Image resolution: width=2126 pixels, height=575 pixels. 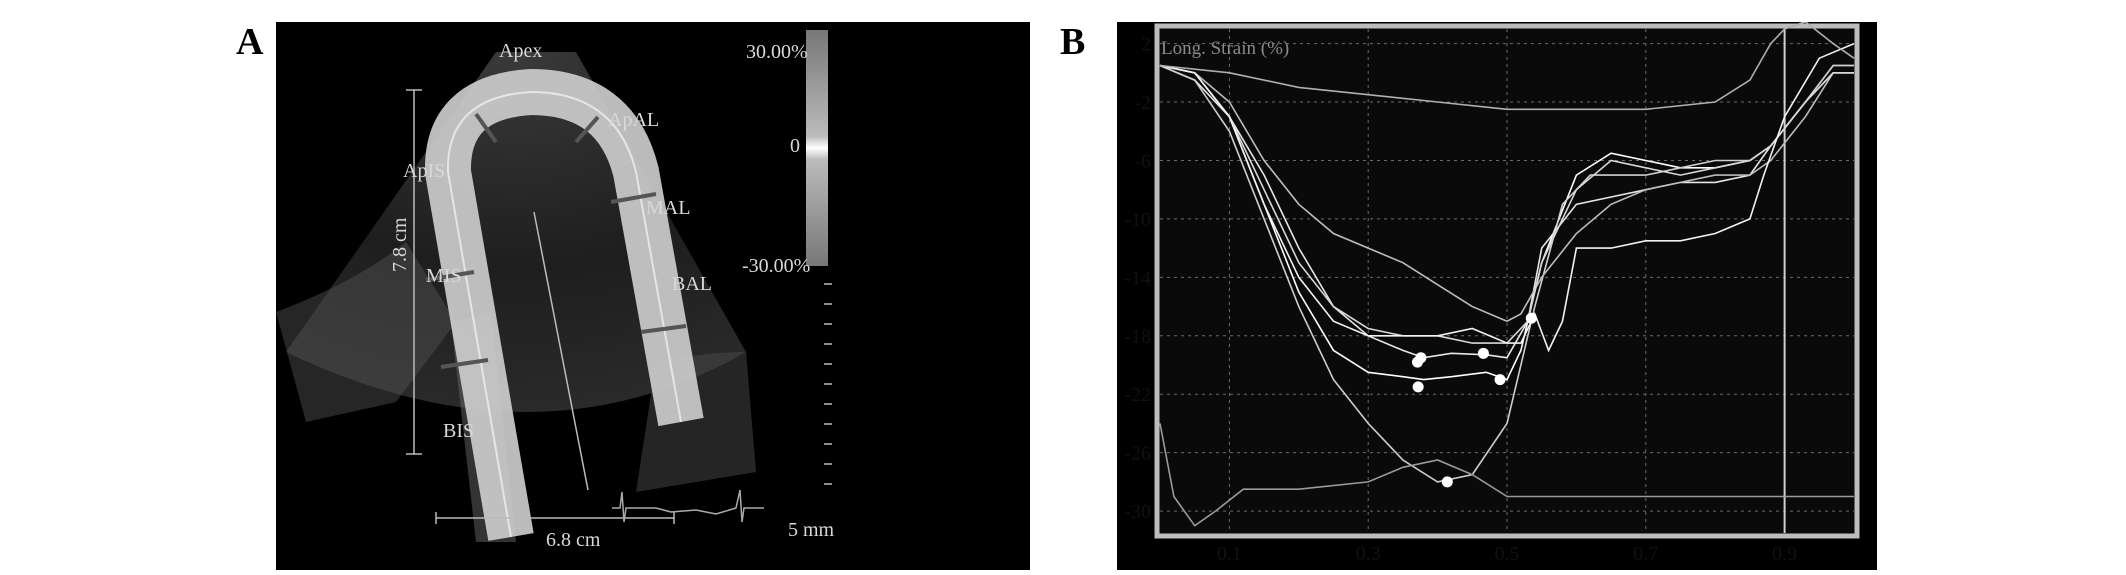 What do you see at coordinates (573, 540) in the screenshot?
I see `width-label: 6.8 cm` at bounding box center [573, 540].